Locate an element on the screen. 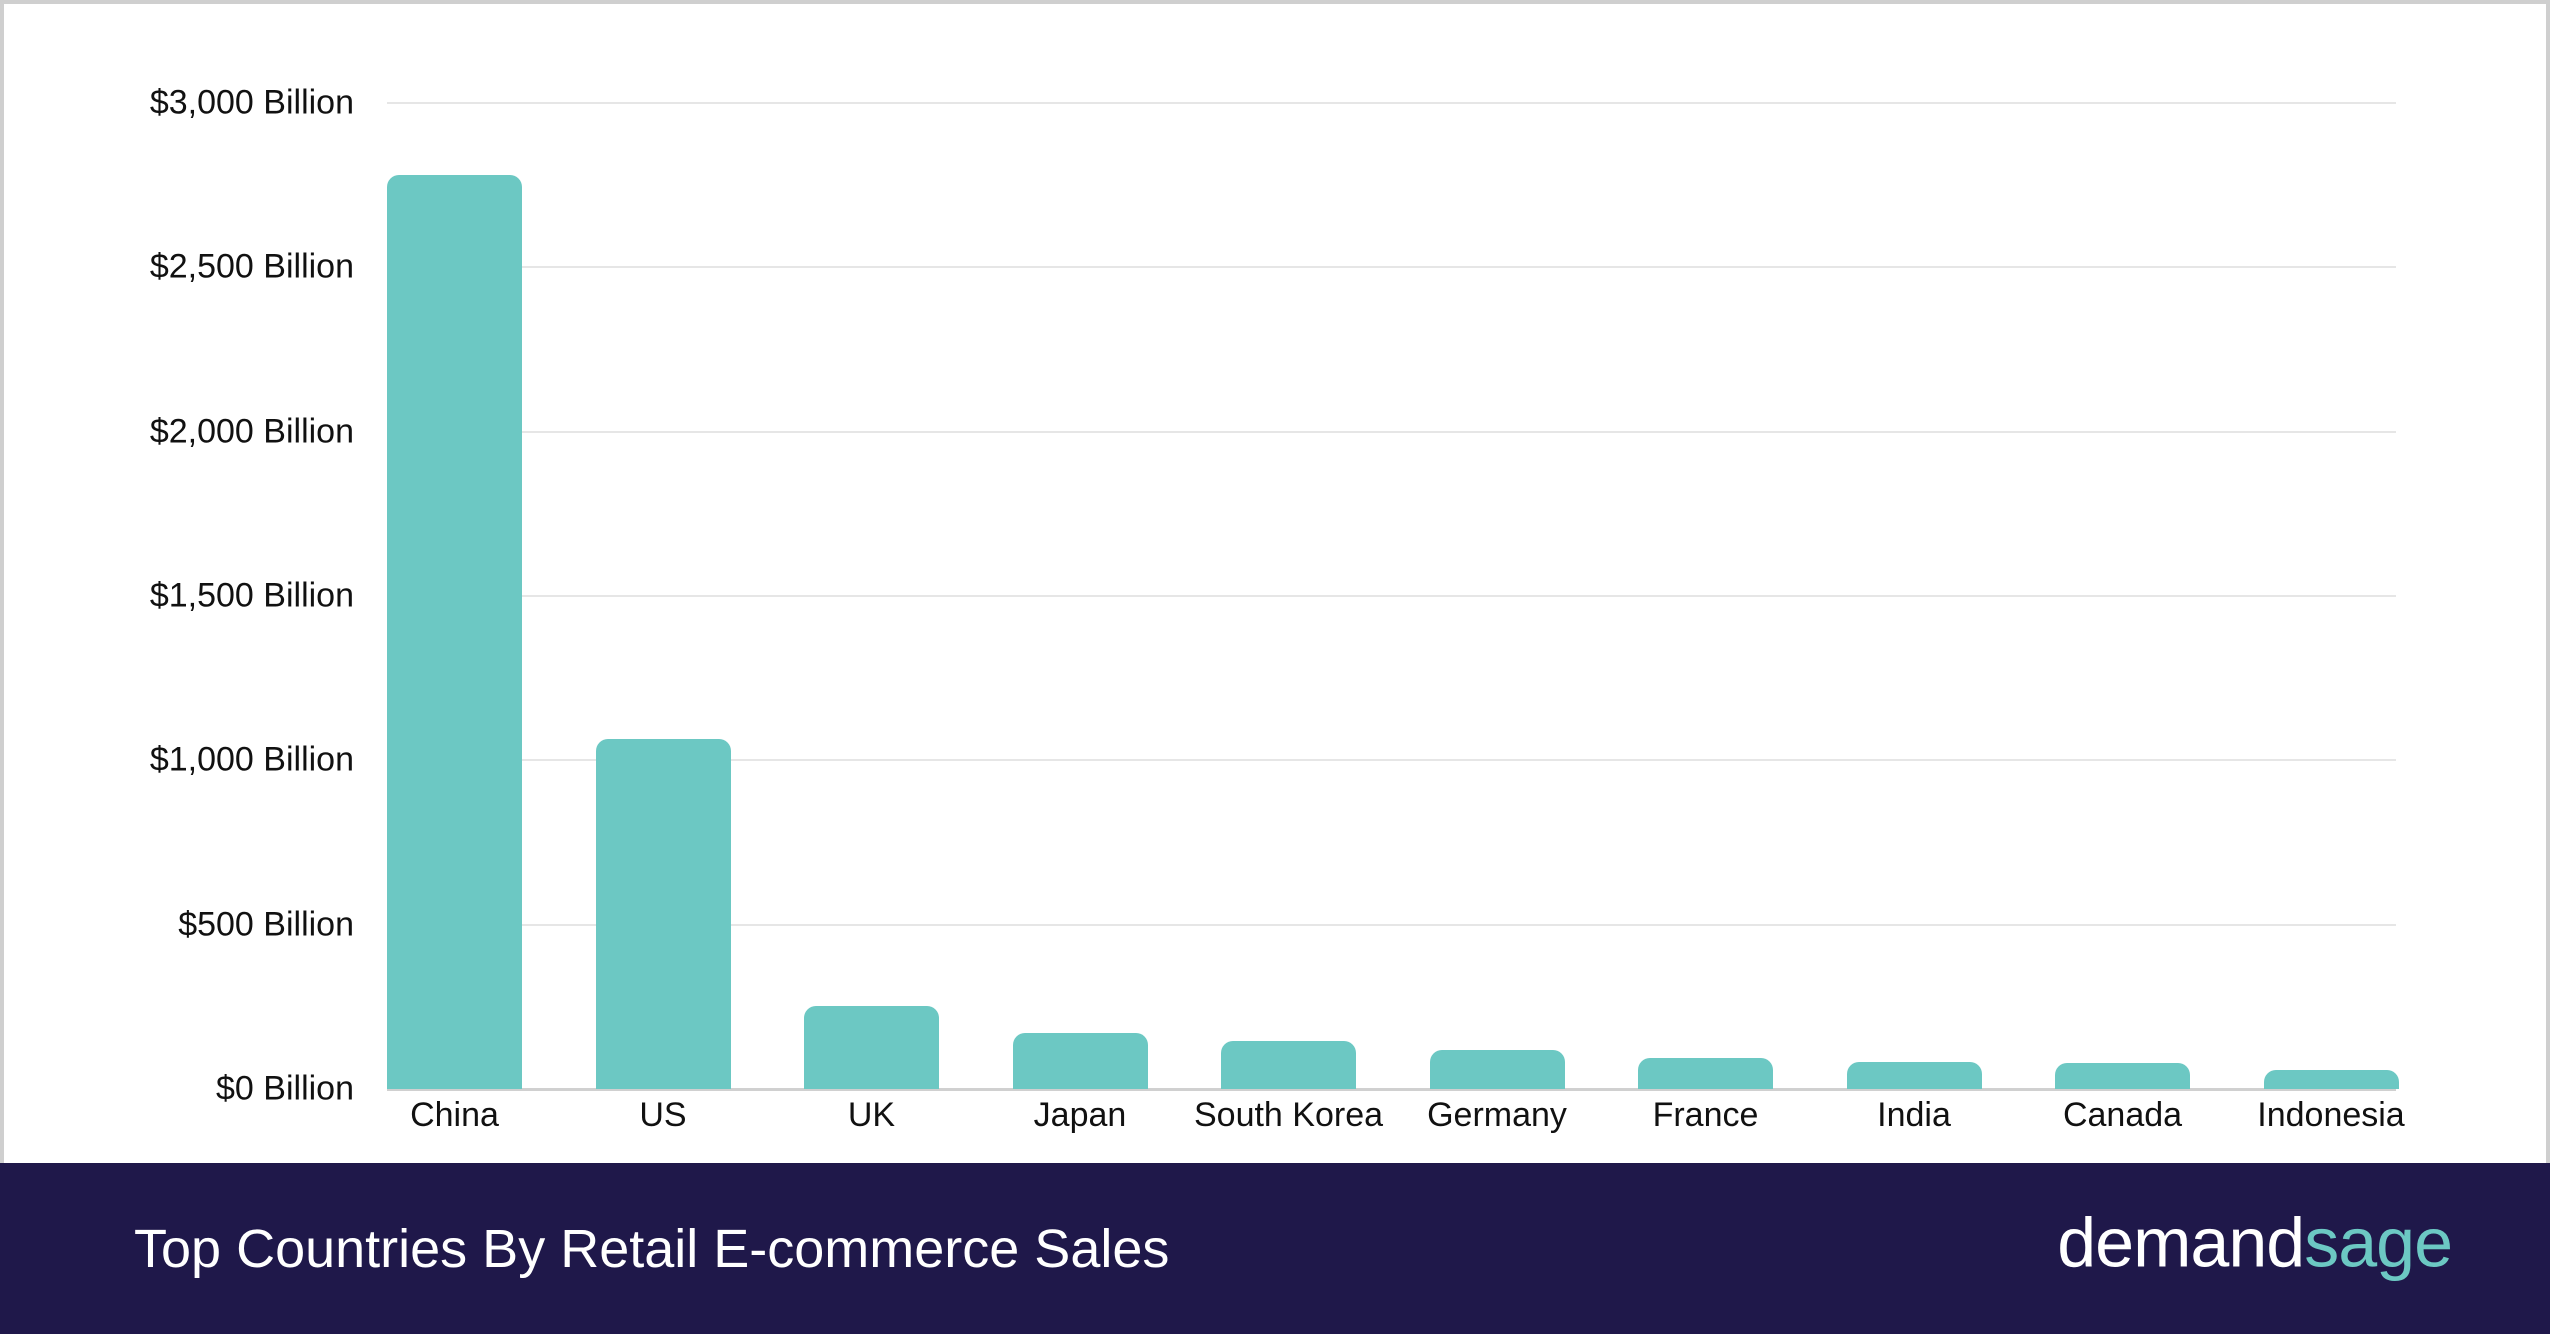 The width and height of the screenshot is (2550, 1334). y-tick-label: $2,000 Billion is located at coordinates (251, 431).